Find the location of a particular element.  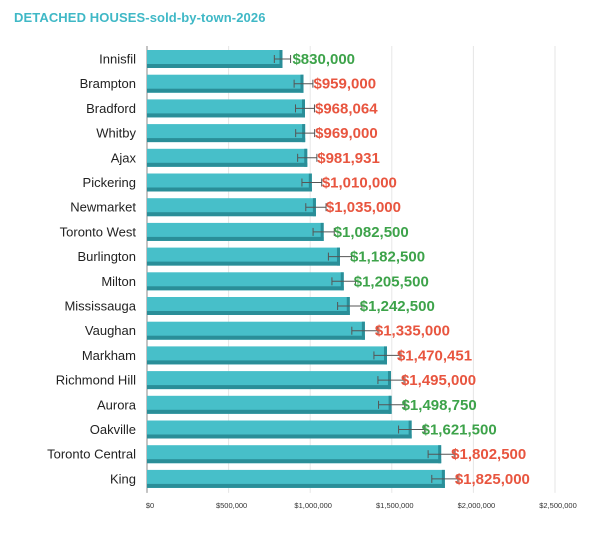

value-label: $981,931 is located at coordinates (348, 158).